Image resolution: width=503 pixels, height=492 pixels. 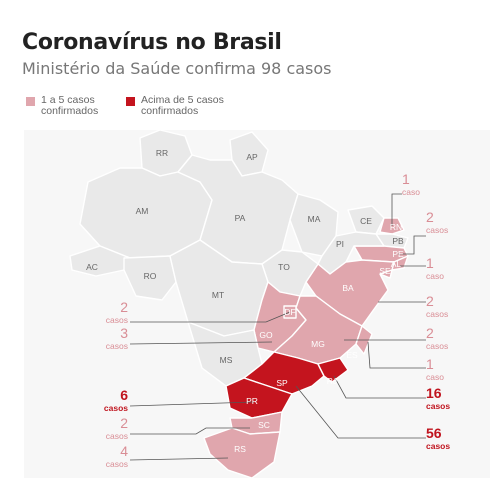 What do you see at coordinates (240, 218) in the screenshot?
I see `state-label-pa: PA` at bounding box center [240, 218].